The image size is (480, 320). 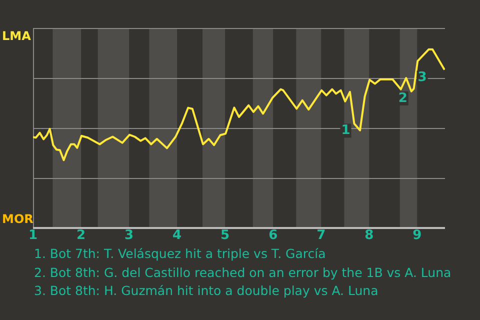 What do you see at coordinates (225, 236) in the screenshot?
I see `x-tick-label: 5` at bounding box center [225, 236].